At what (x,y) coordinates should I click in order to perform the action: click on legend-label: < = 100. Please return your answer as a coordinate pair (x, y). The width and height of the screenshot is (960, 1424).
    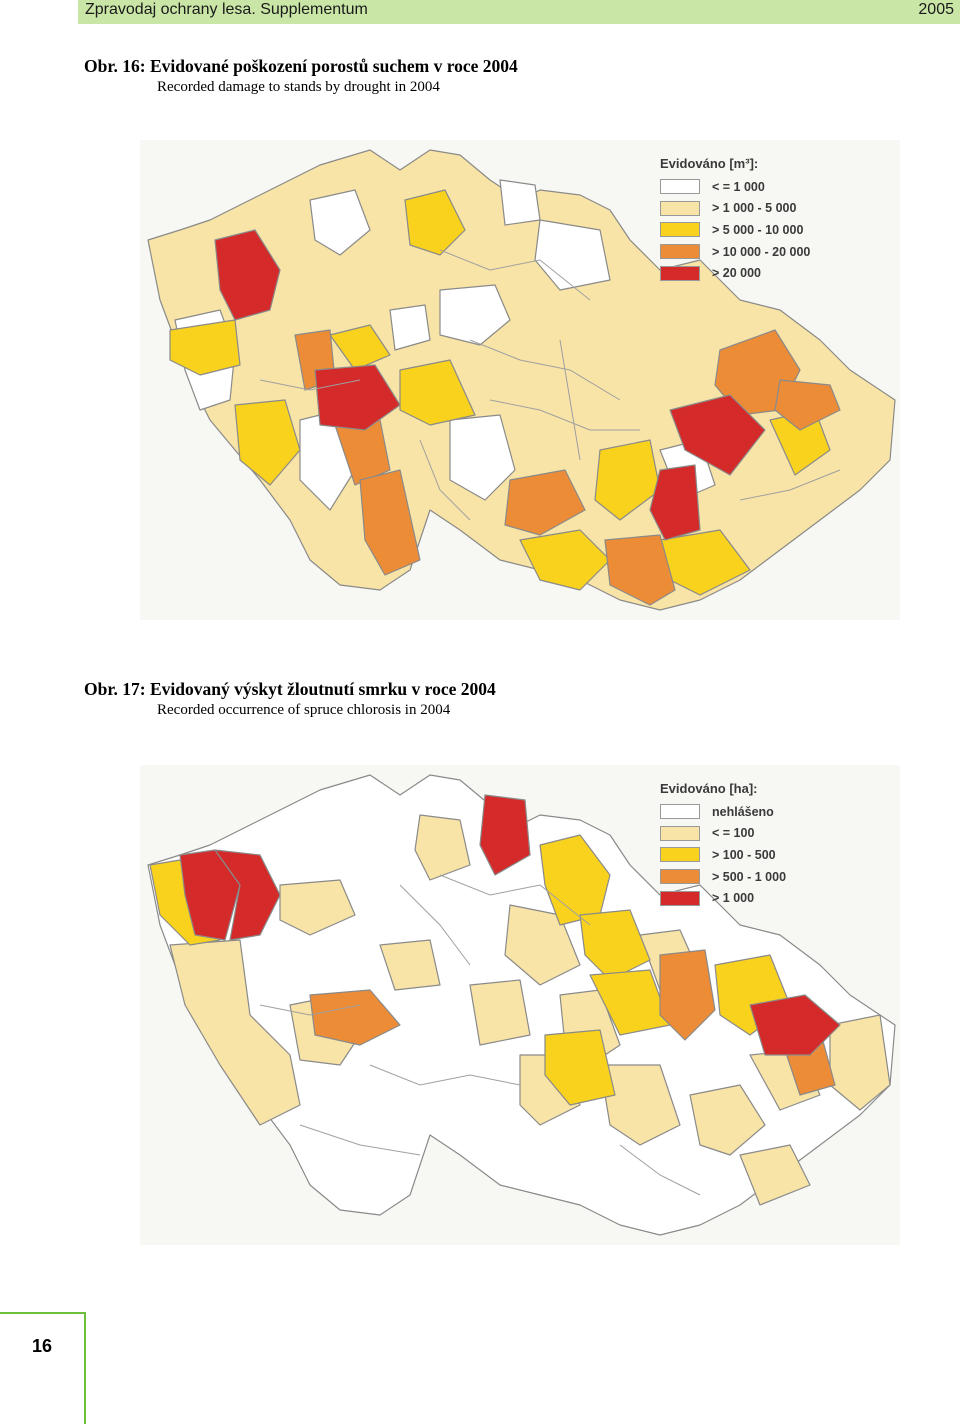
    Looking at the image, I should click on (733, 833).